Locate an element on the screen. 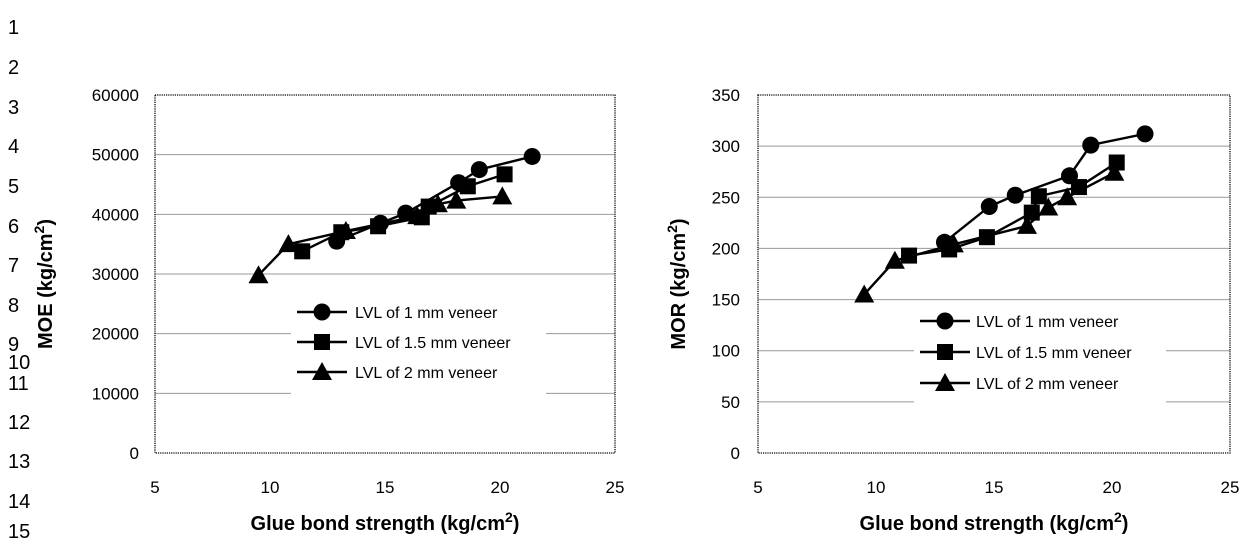 This screenshot has height=543, width=1252. y-tick-label: 40000 is located at coordinates (115, 214).